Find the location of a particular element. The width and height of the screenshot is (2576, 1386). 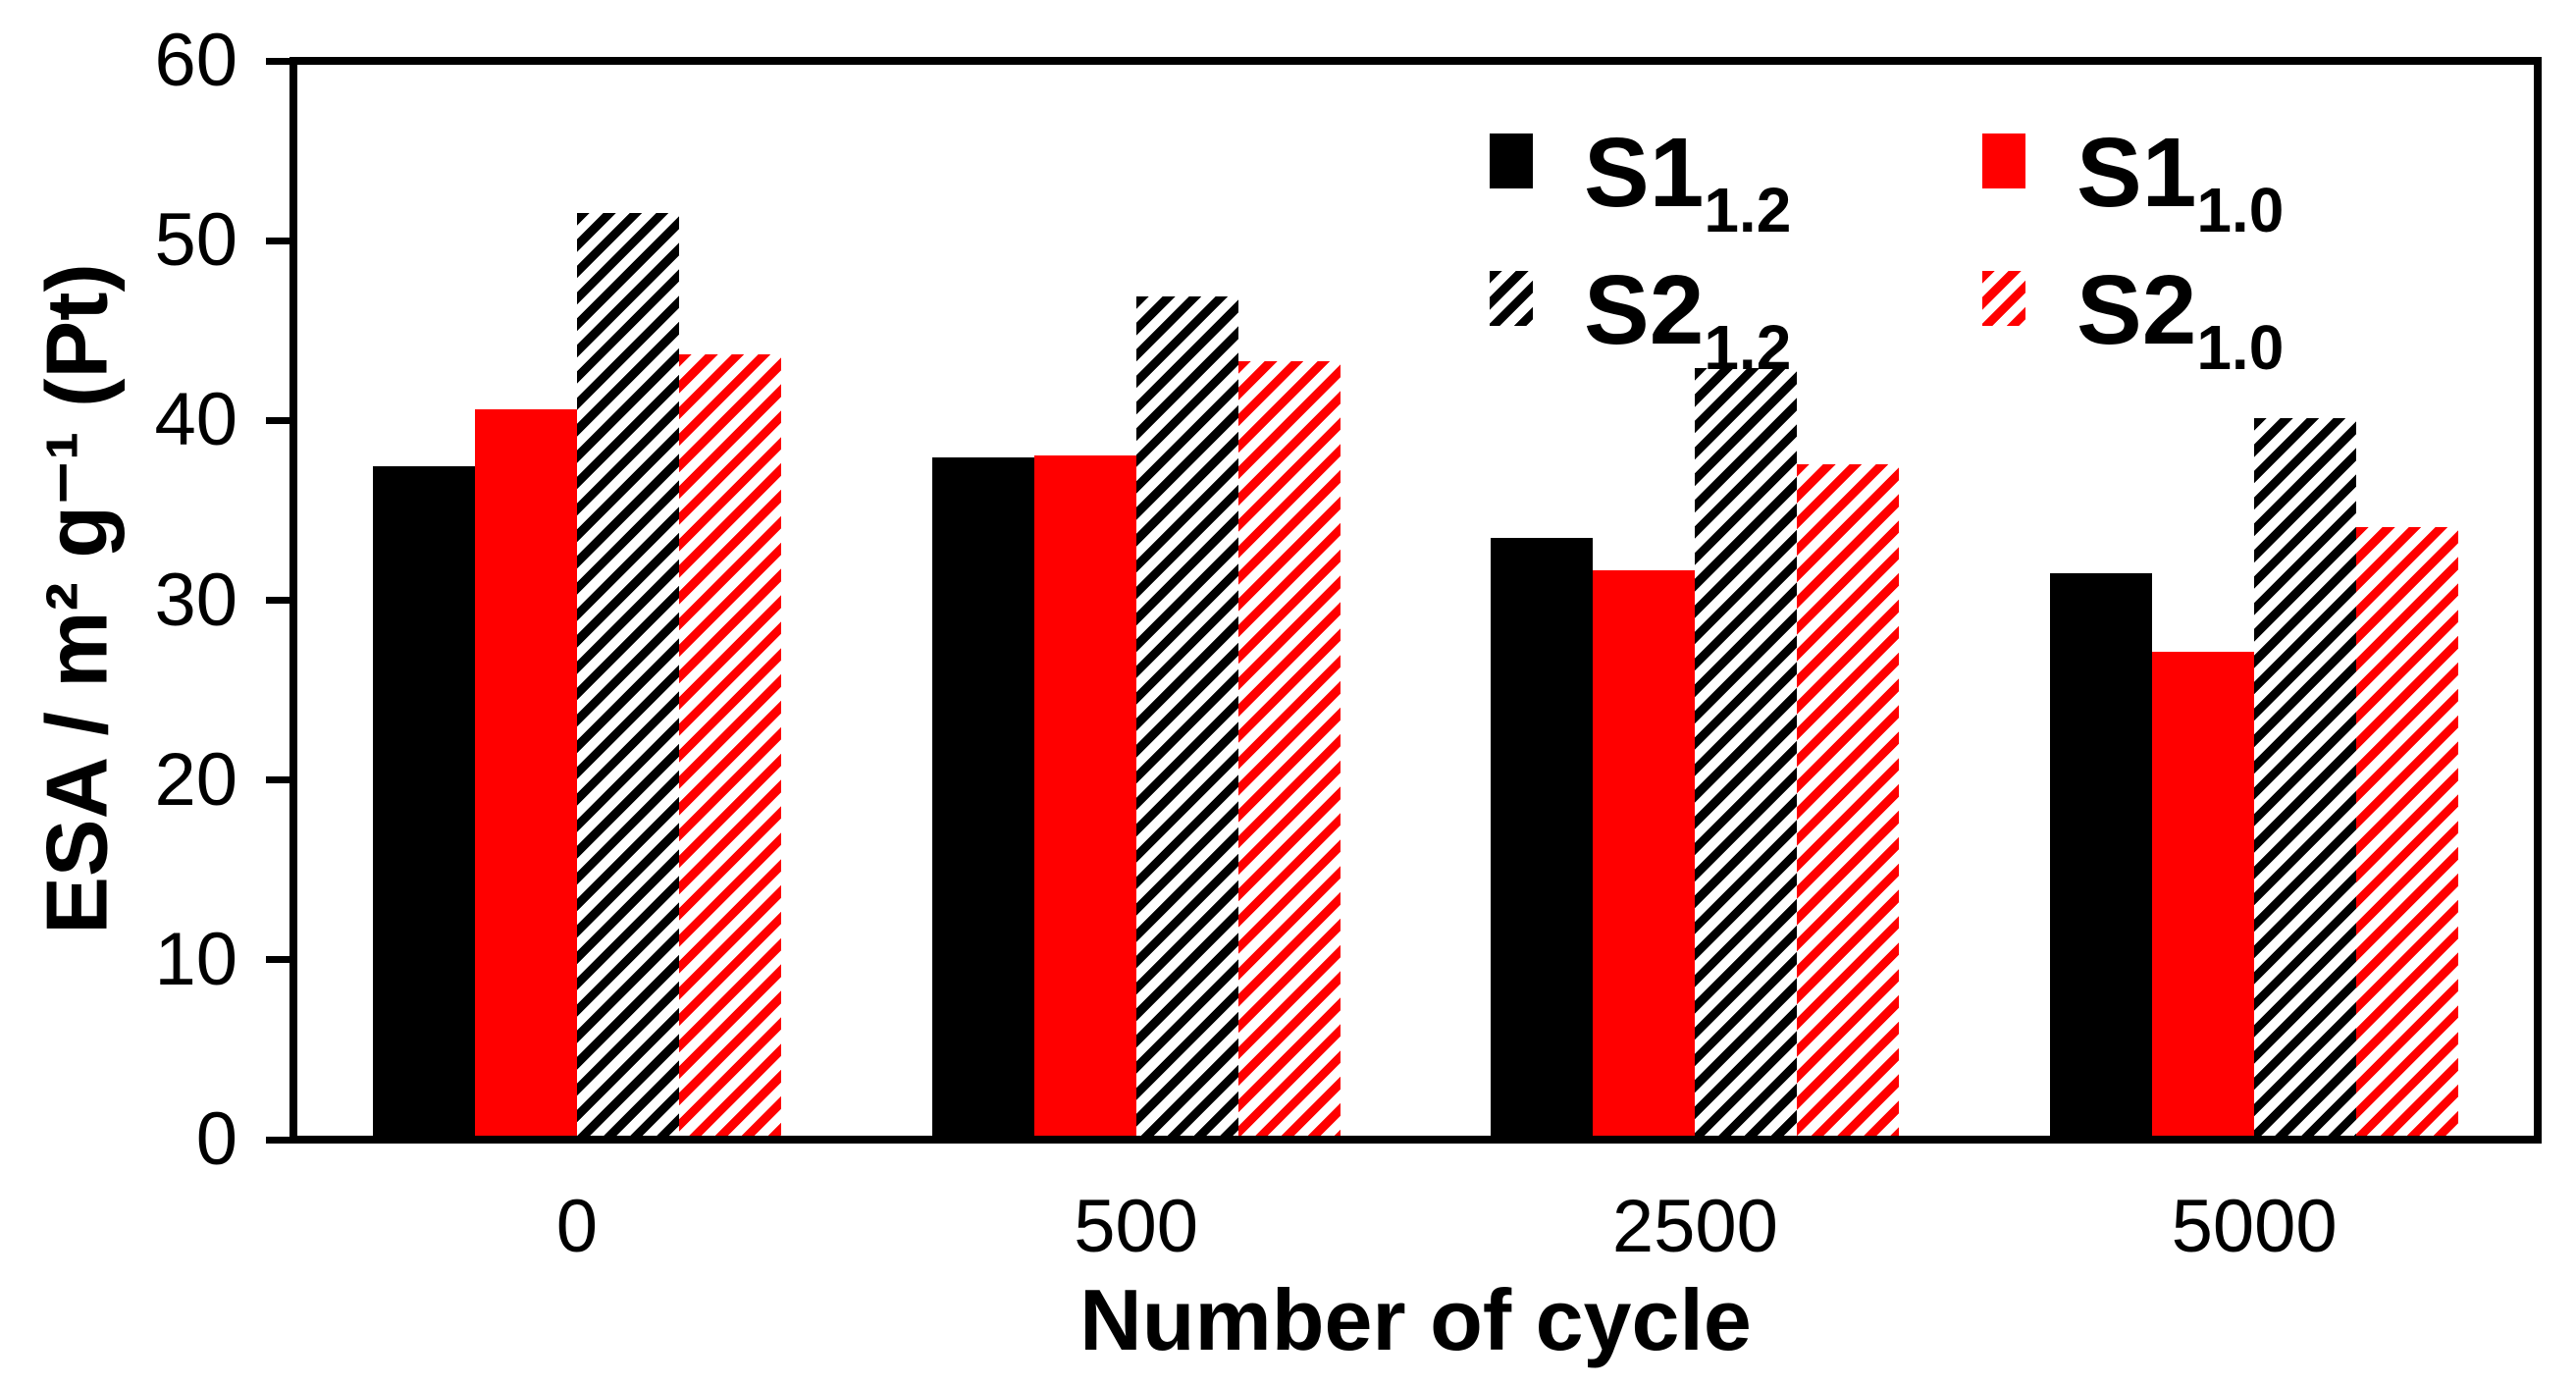

legend-swatch-S2_1.0 is located at coordinates (2003, 298).